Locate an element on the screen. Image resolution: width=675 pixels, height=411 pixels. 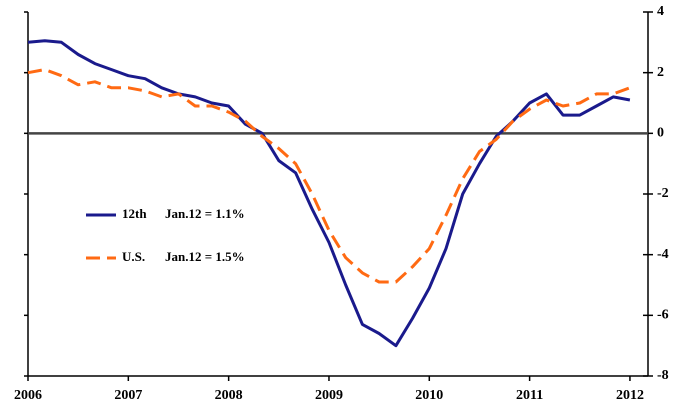
y-tick-label: -8 is located at coordinates (663, 375).